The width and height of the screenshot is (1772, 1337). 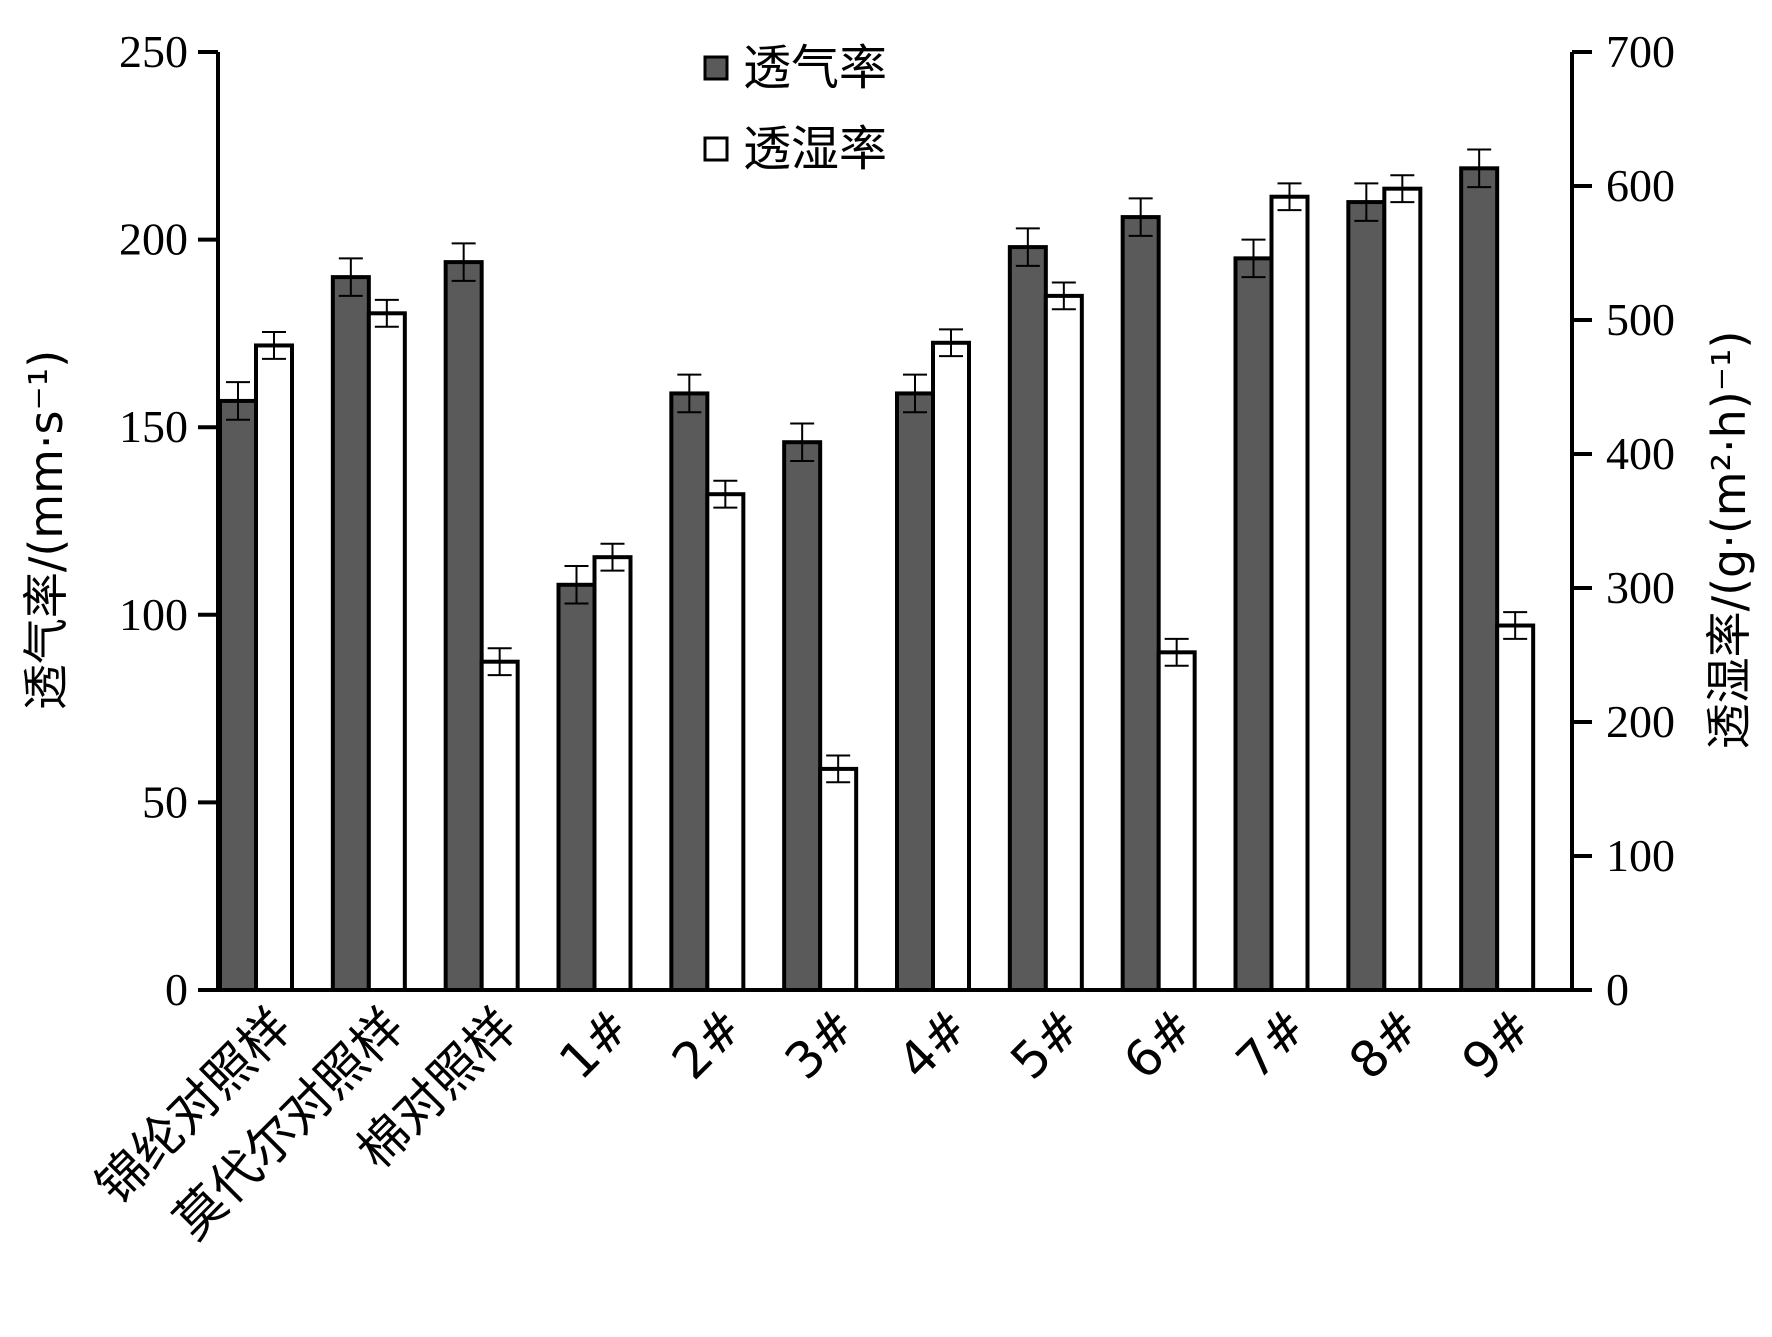 What do you see at coordinates (153, 426) in the screenshot?
I see `y-left-tick-label-150: 150` at bounding box center [153, 426].